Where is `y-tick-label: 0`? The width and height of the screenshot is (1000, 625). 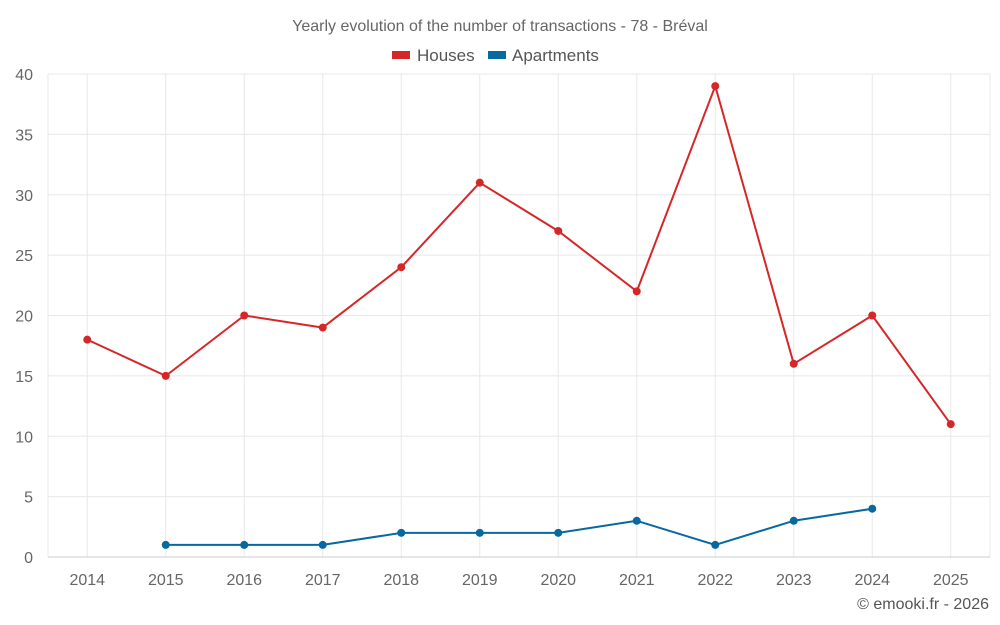 y-tick-label: 0 is located at coordinates (28, 558).